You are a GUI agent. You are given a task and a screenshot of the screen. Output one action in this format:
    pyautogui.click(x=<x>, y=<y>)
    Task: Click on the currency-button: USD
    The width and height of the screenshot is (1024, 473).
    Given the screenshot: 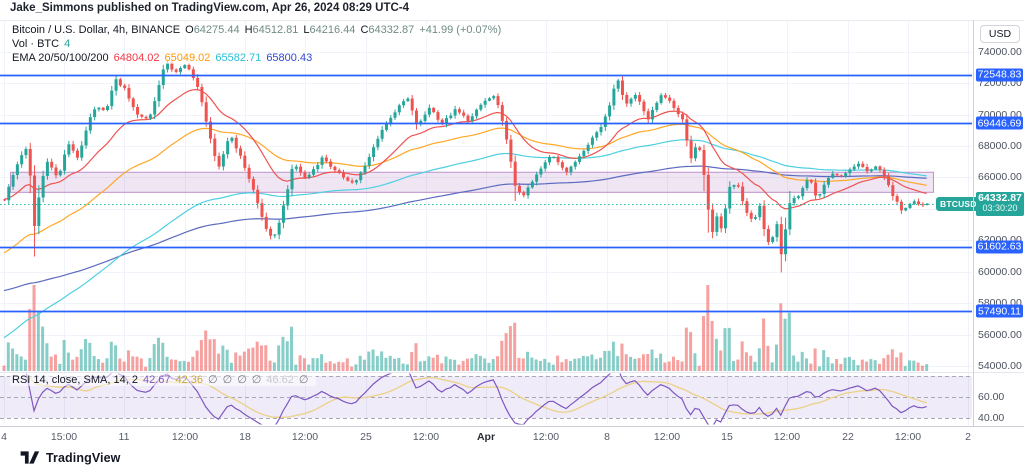 What is the action you would take?
    pyautogui.click(x=1000, y=34)
    